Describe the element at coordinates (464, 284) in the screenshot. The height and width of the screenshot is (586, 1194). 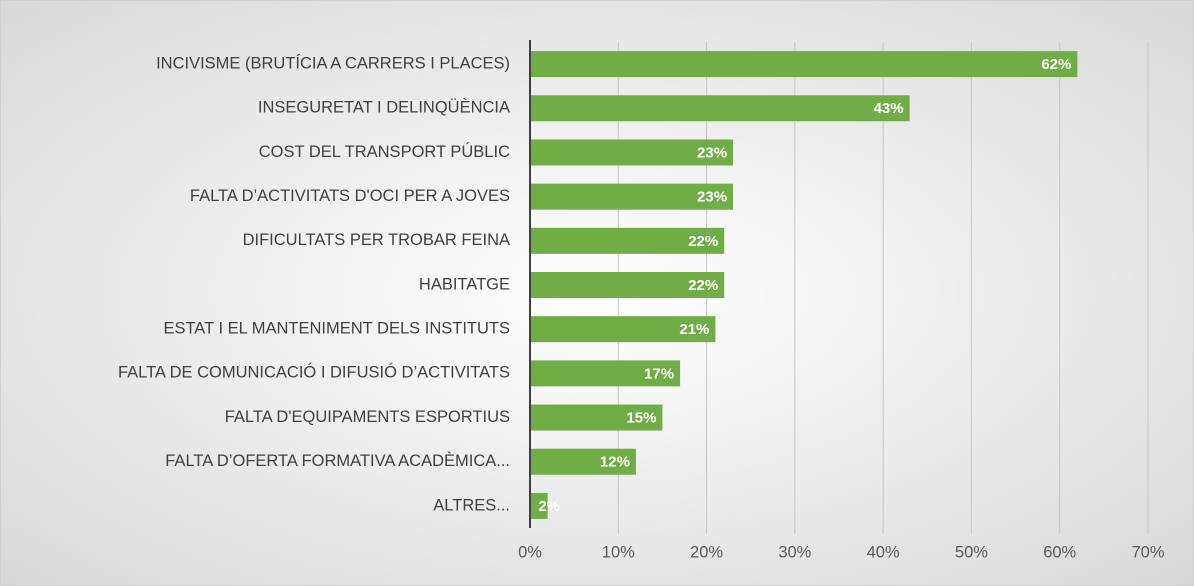
I see `y-tick-label: HABITATGE` at that location.